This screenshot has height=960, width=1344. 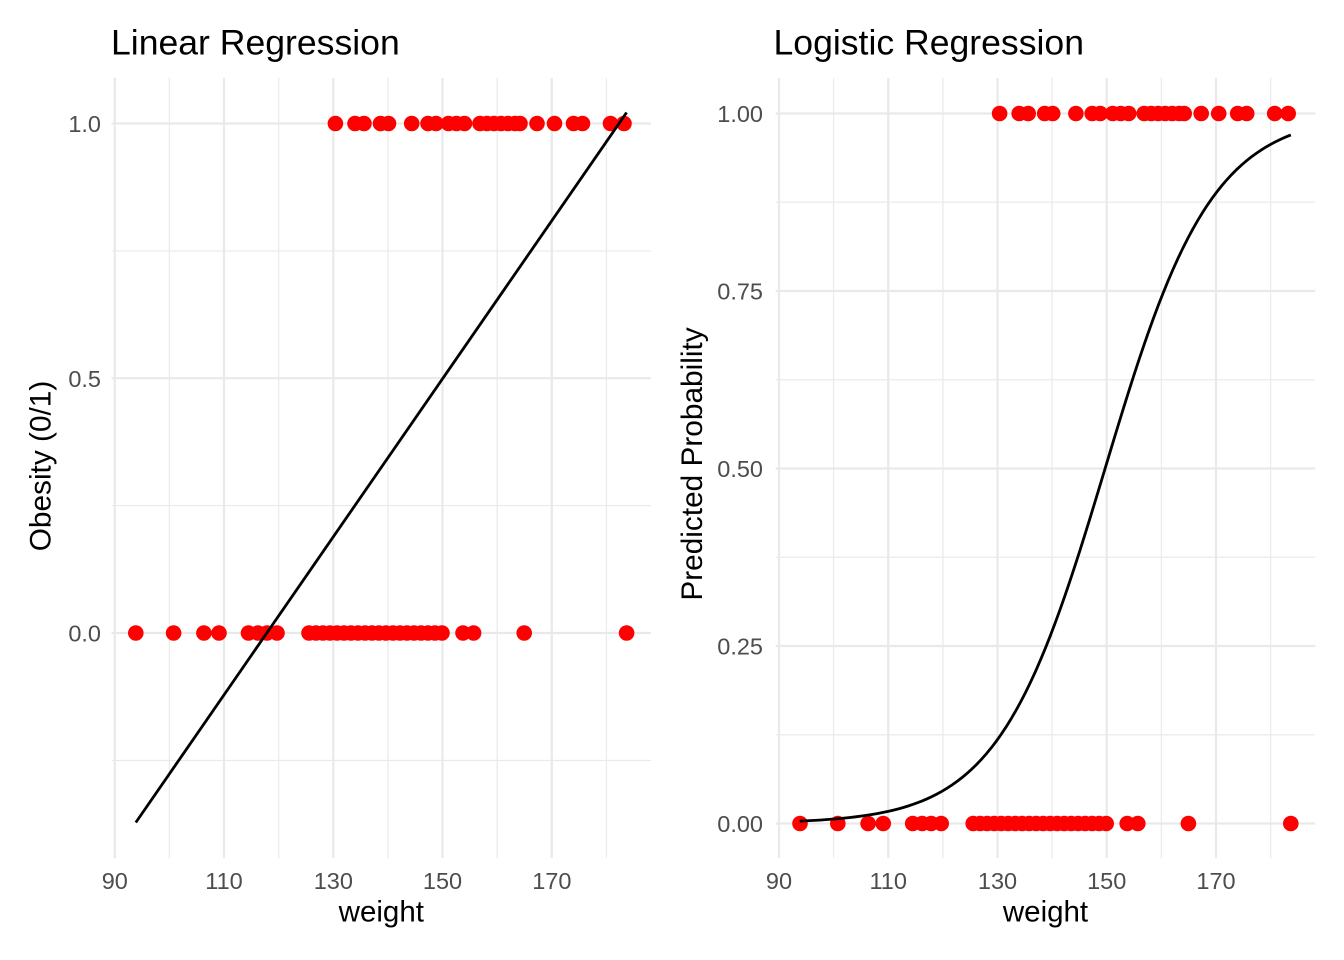 What do you see at coordinates (84, 124) in the screenshot?
I see `svg-text: 1.0` at bounding box center [84, 124].